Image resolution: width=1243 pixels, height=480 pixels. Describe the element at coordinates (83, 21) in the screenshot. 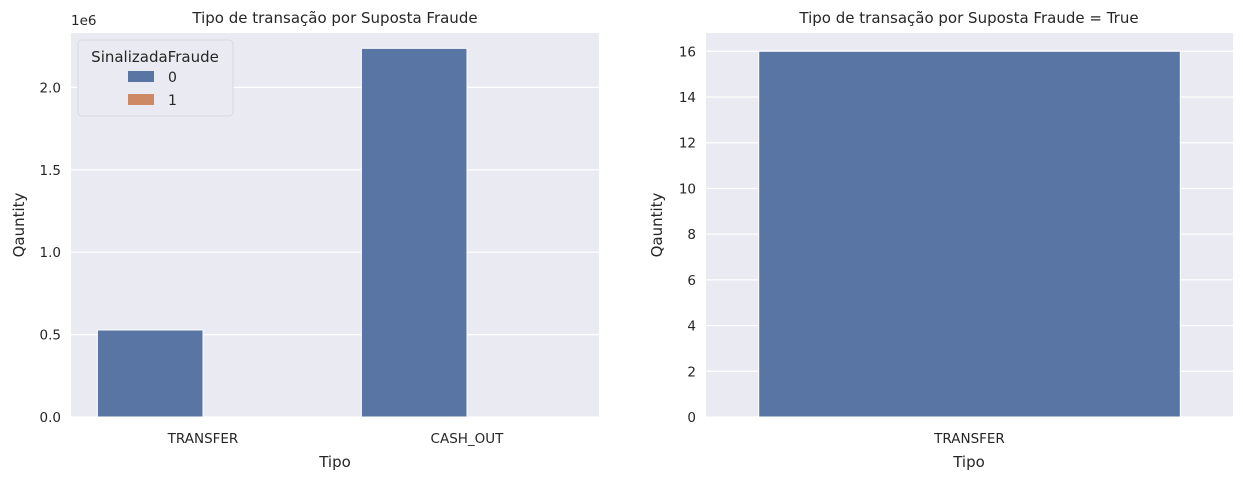

I see `chart-1-offset-label: 1e6` at that location.